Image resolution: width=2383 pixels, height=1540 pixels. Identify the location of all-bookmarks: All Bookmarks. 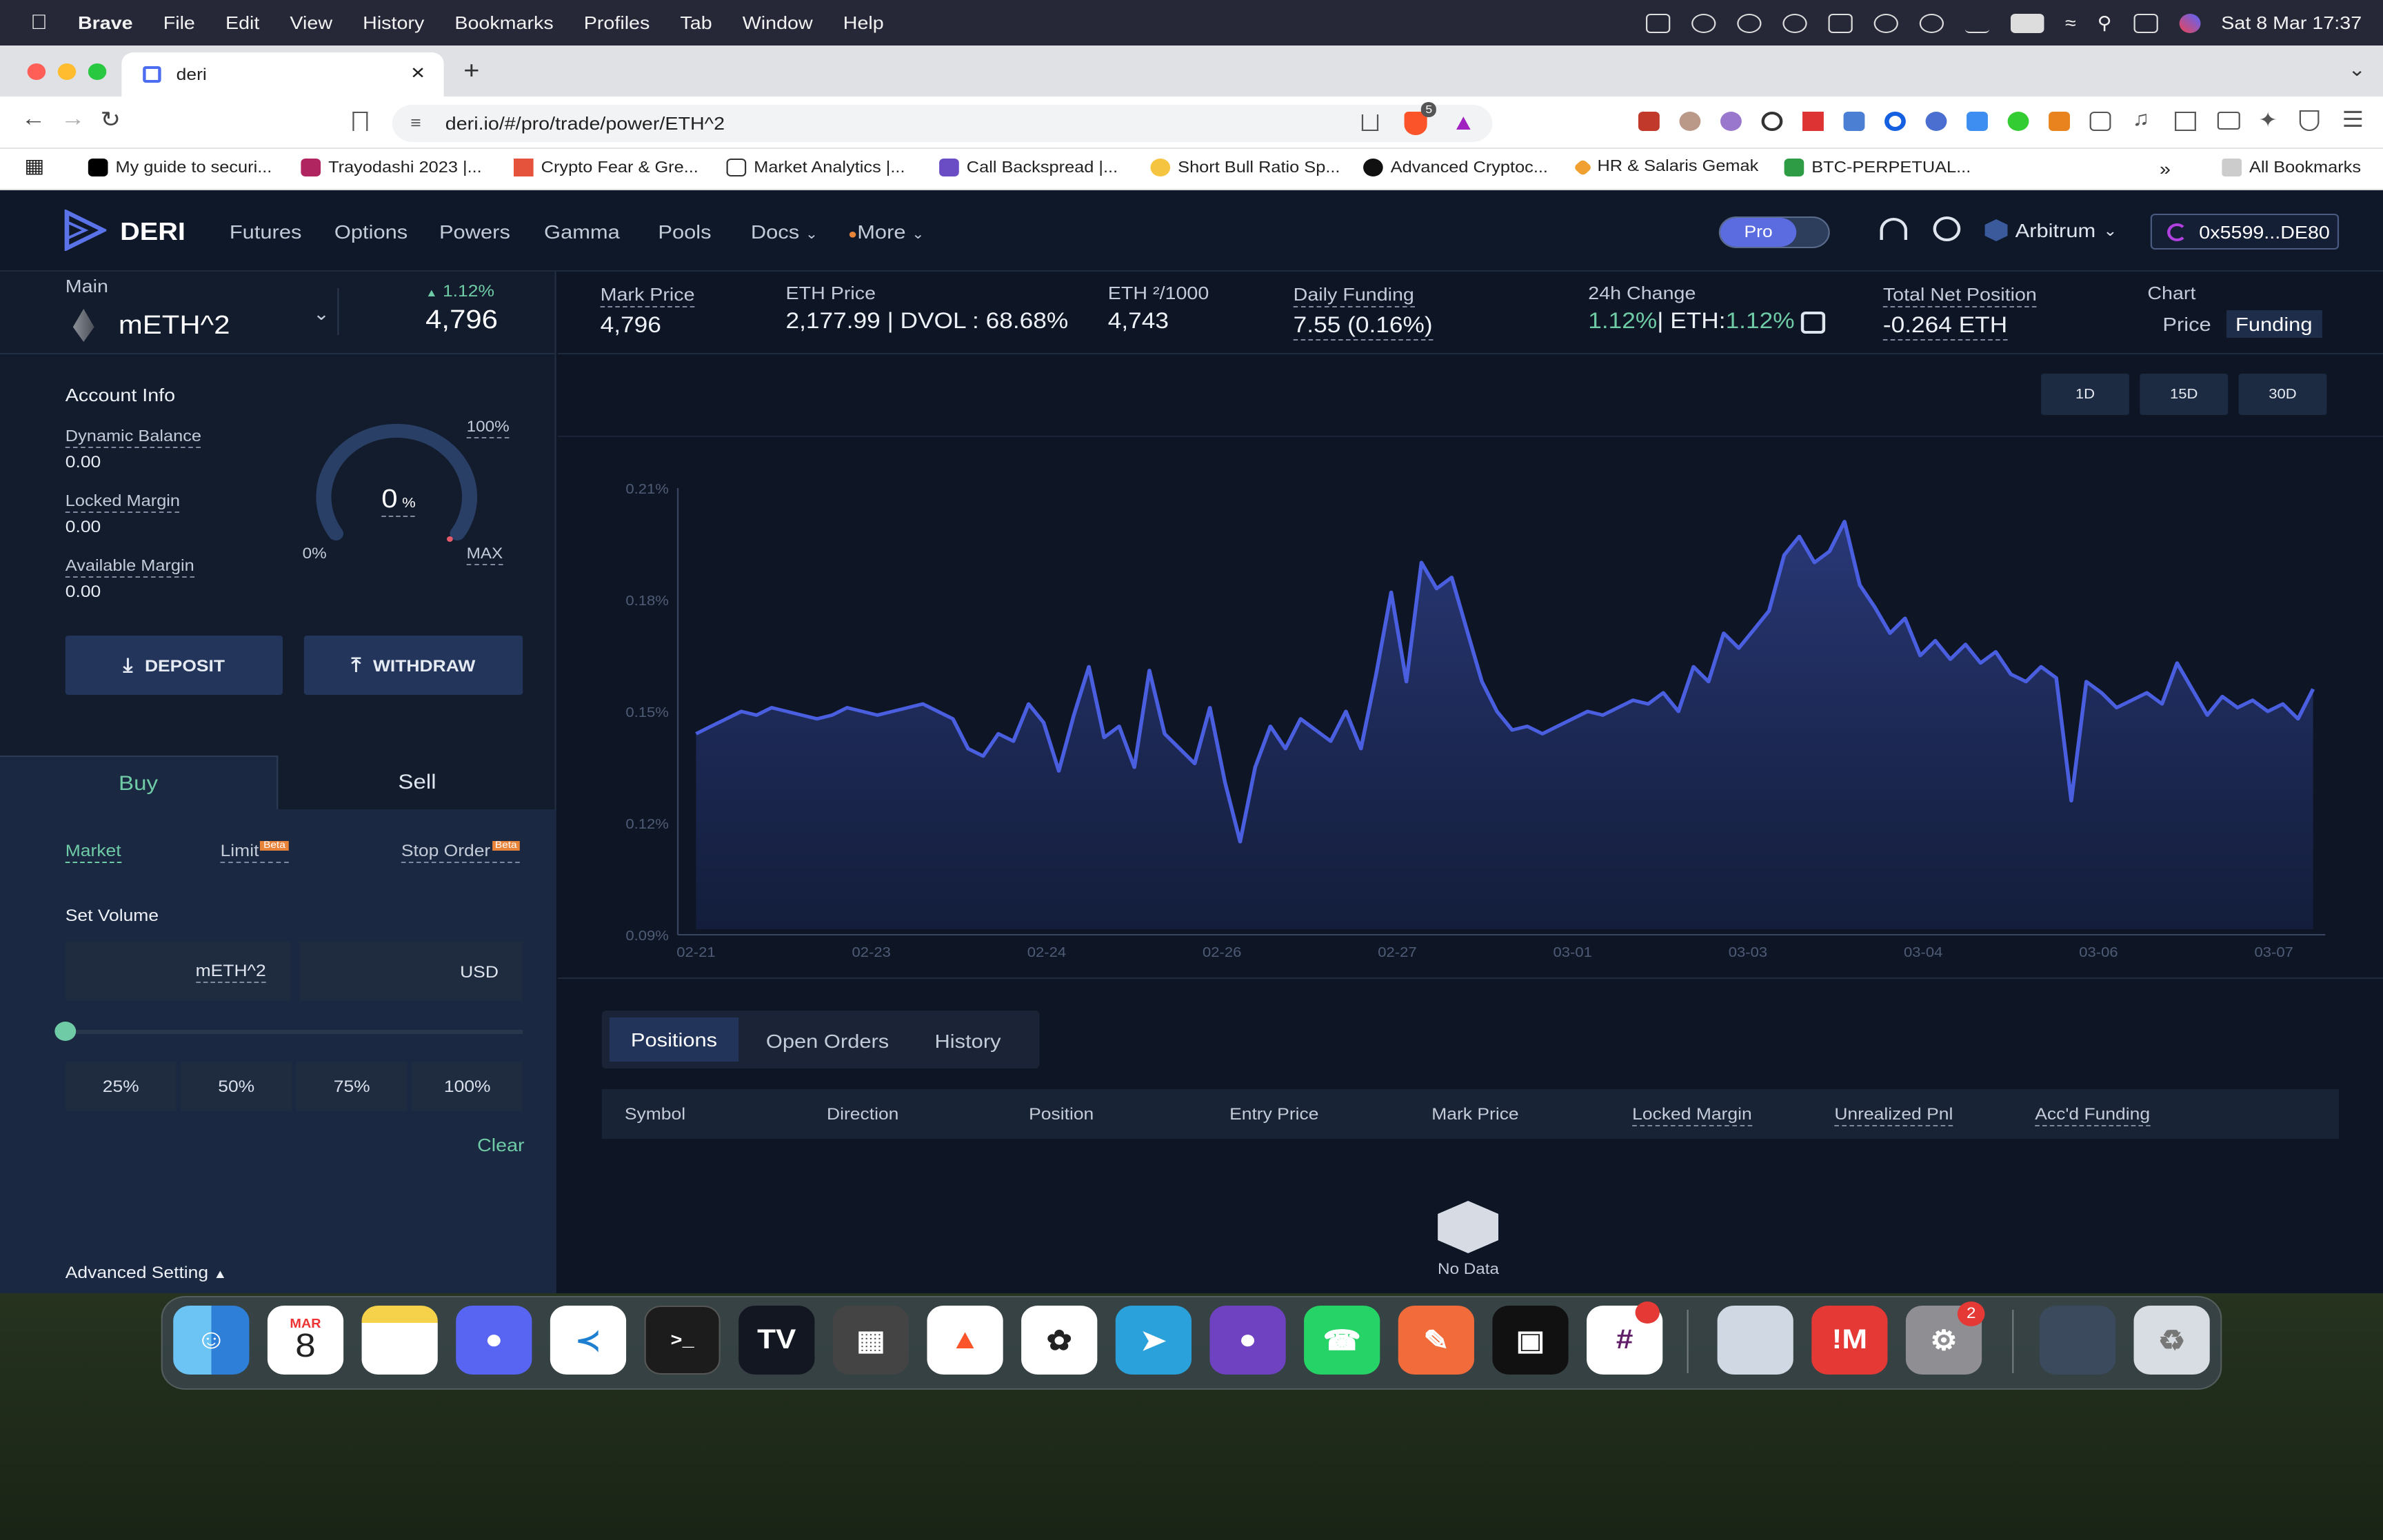
(2291, 168).